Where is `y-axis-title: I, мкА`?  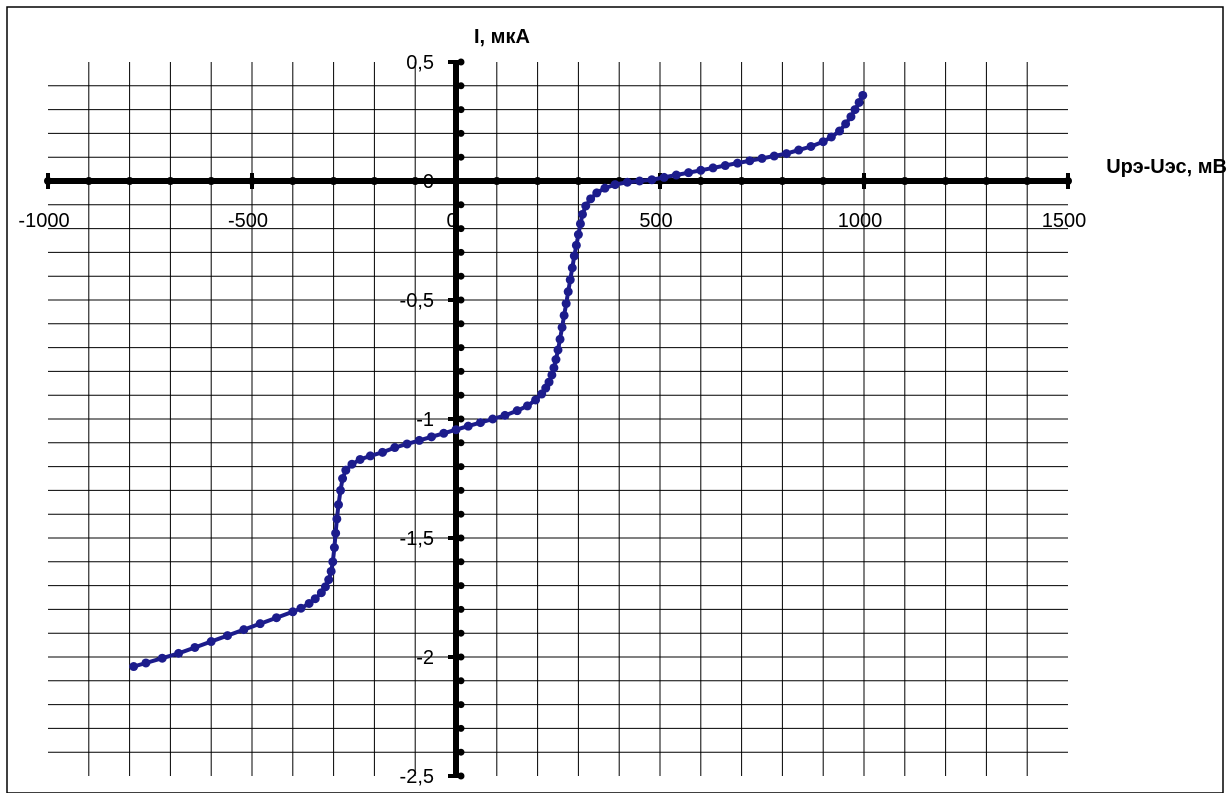 y-axis-title: I, мкА is located at coordinates (502, 37).